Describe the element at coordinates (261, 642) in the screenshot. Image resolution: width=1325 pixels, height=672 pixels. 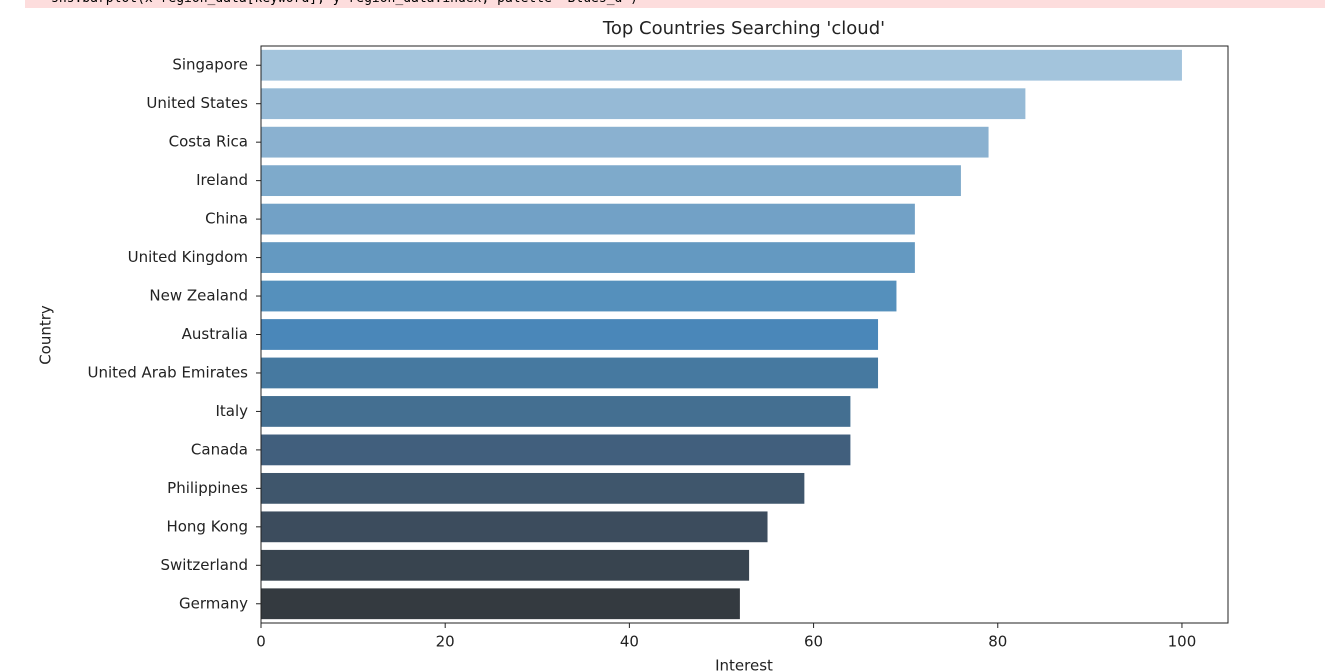
I see `x-tick-label: 0` at that location.